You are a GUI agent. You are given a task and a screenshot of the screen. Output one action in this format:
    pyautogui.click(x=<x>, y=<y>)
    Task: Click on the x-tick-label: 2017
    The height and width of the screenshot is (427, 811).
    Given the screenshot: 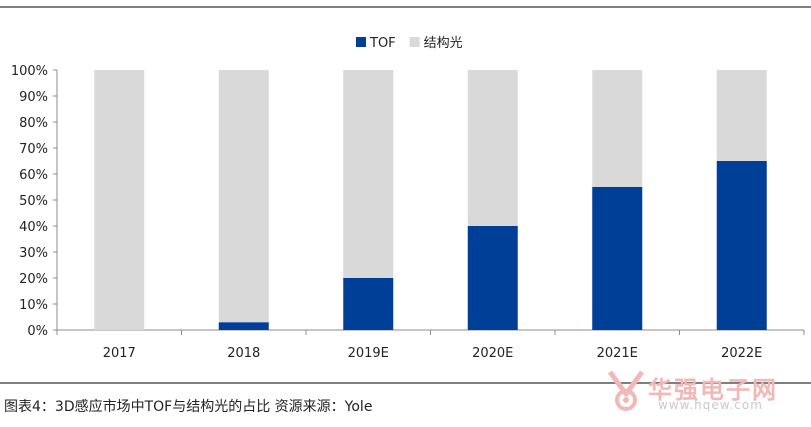 What is the action you would take?
    pyautogui.click(x=119, y=353)
    